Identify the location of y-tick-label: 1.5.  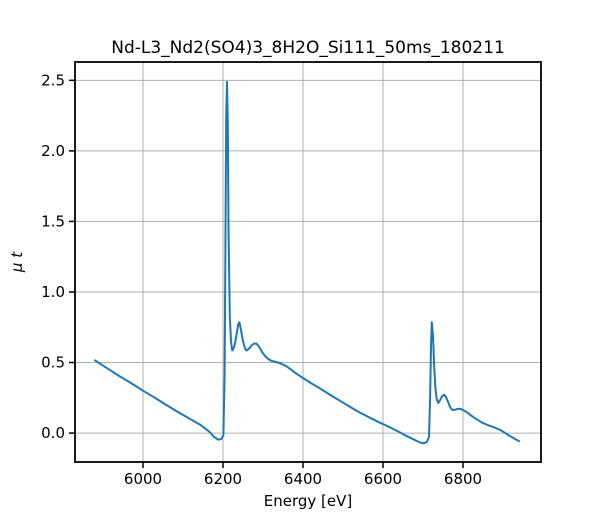
(53, 221).